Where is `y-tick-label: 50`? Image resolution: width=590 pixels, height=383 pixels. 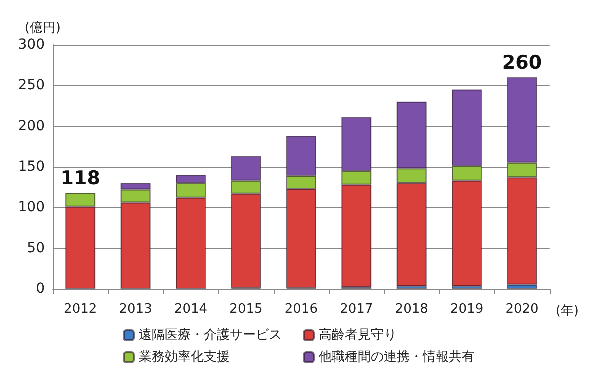 y-tick-label: 50 is located at coordinates (36, 248).